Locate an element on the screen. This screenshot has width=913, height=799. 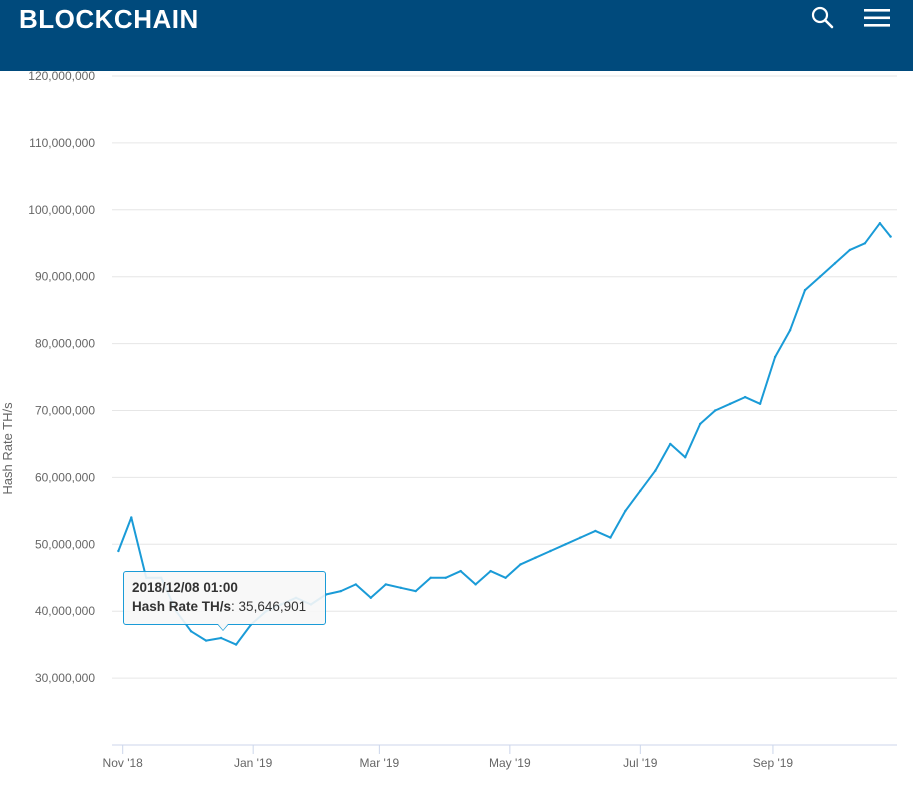
tooltip-pointer-inner is located at coordinates (223, 627).